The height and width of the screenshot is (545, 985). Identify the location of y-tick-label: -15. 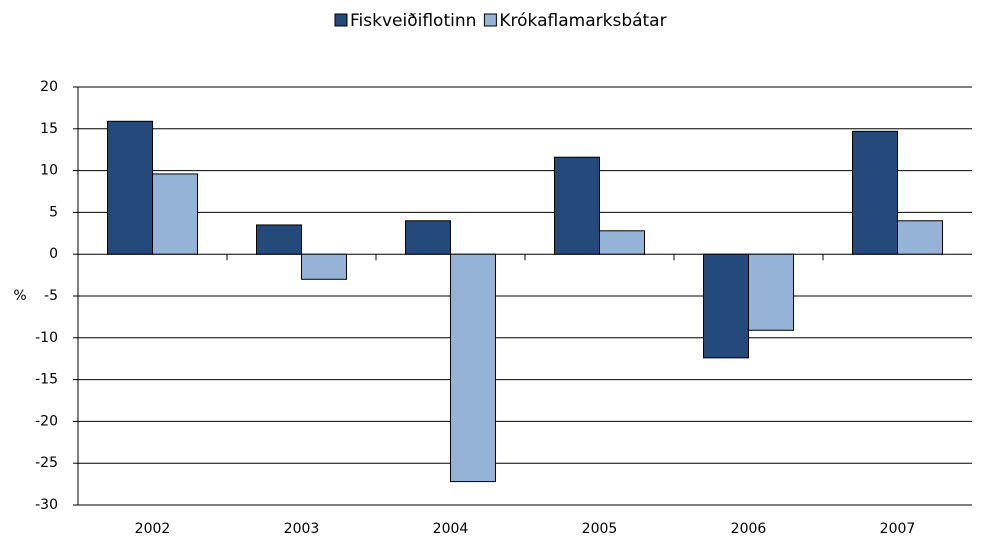
(46, 380).